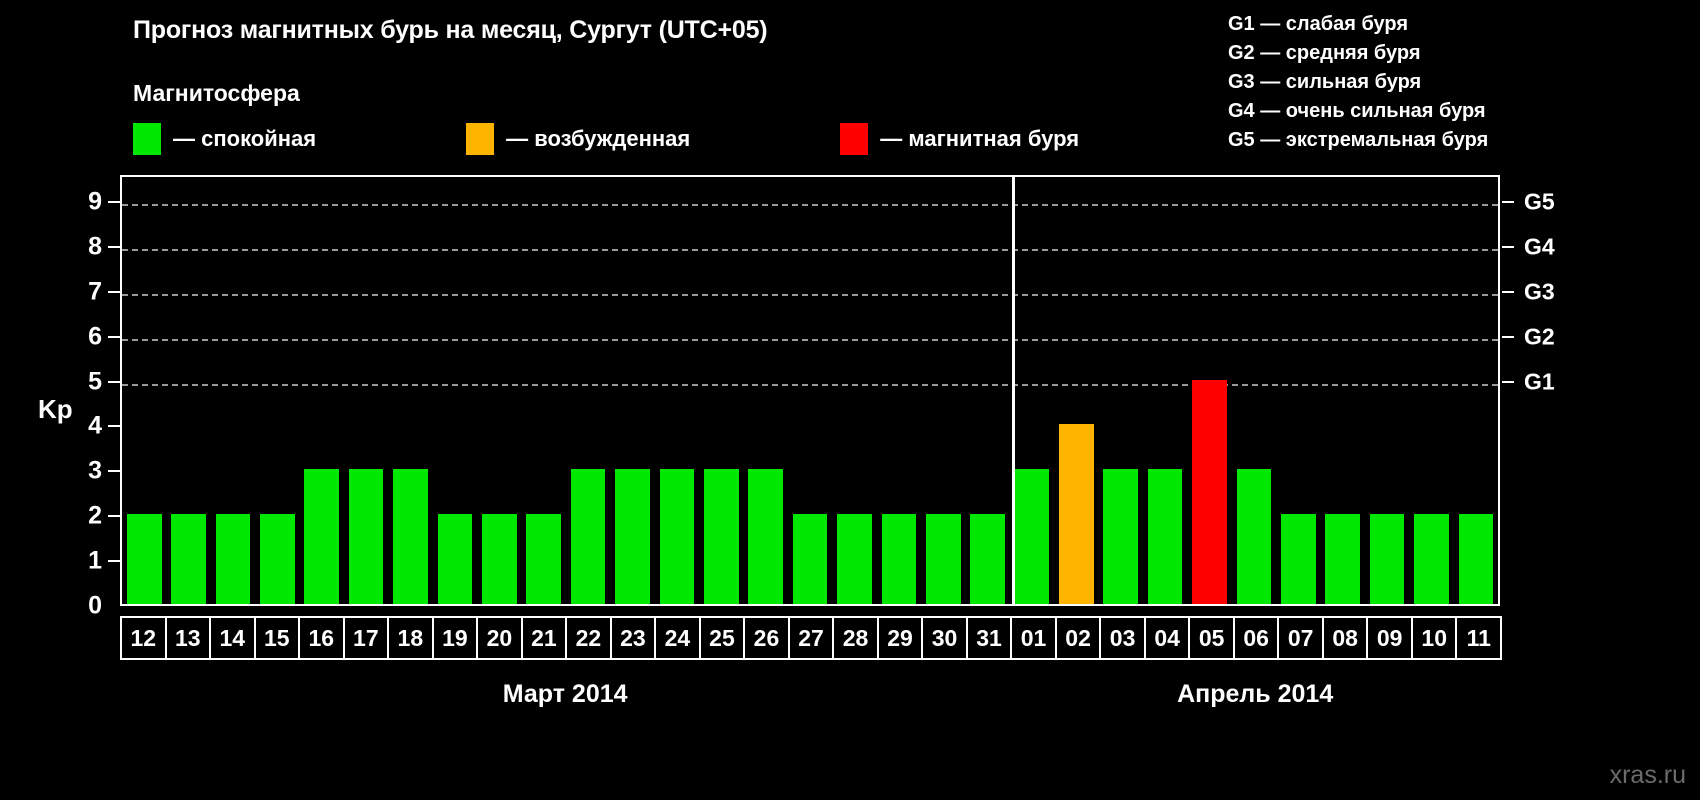 The height and width of the screenshot is (800, 1700). What do you see at coordinates (1539, 246) in the screenshot?
I see `g-tick-label-G4: G4` at bounding box center [1539, 246].